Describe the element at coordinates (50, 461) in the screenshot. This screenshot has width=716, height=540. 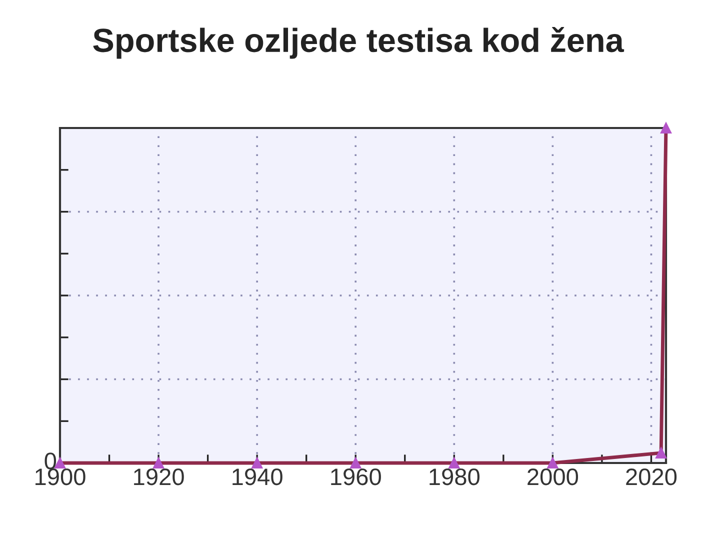
I see `text: 0` at that location.